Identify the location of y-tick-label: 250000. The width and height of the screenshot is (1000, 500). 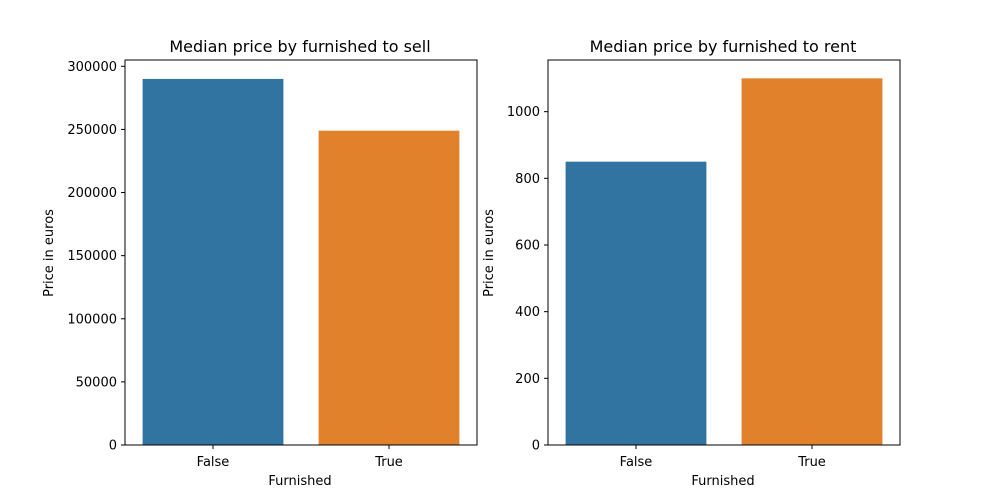
(92, 130).